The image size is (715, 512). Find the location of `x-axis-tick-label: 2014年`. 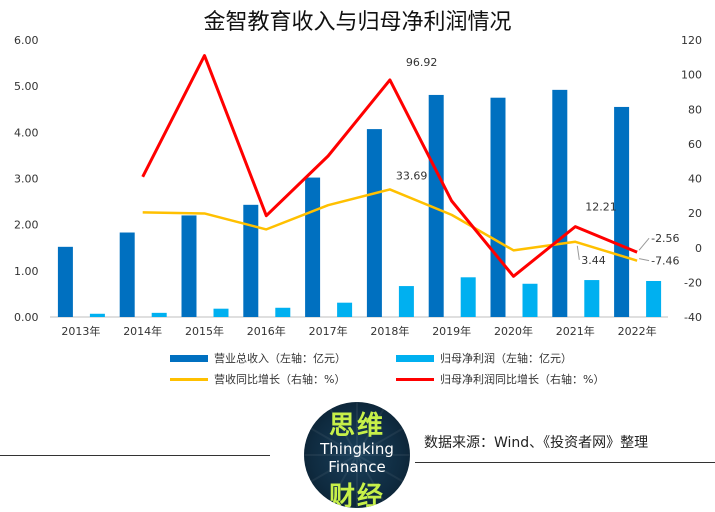

x-axis-tick-label: 2014年 is located at coordinates (142, 331).